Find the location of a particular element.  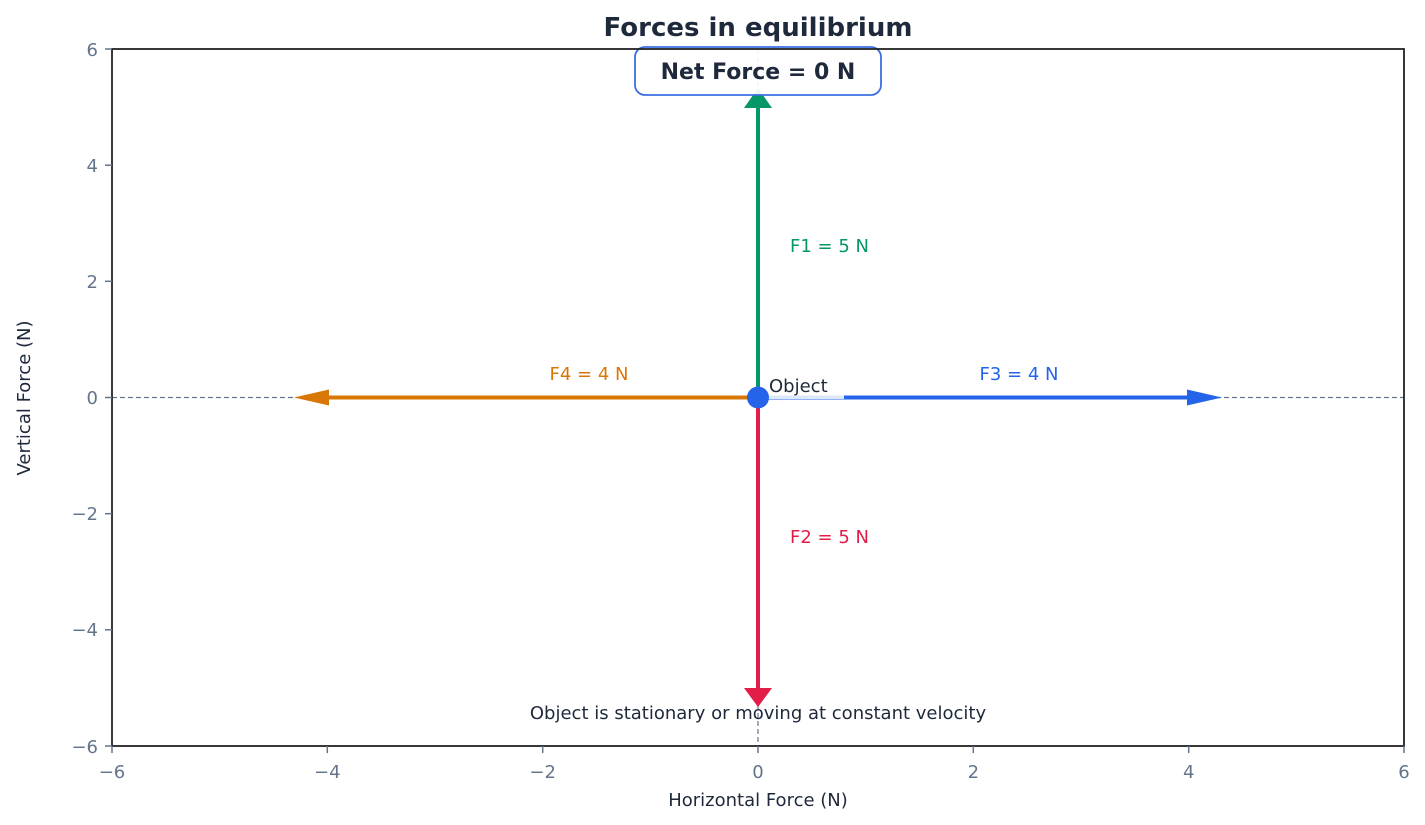

x-tick-label: −6 is located at coordinates (112, 772).